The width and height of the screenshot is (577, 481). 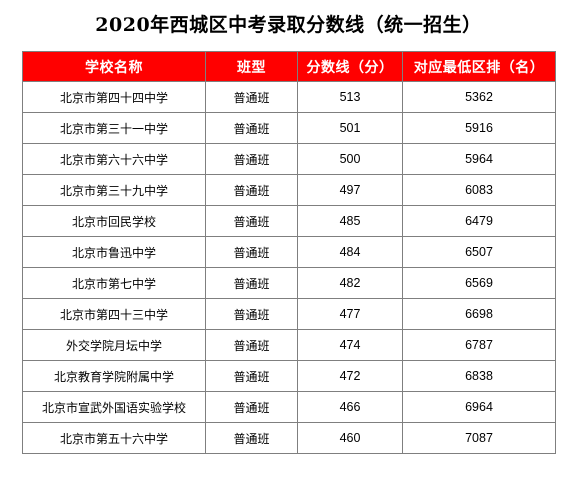 I want to click on cell-school-name: 北京市第五十六中学, so click(x=114, y=438).